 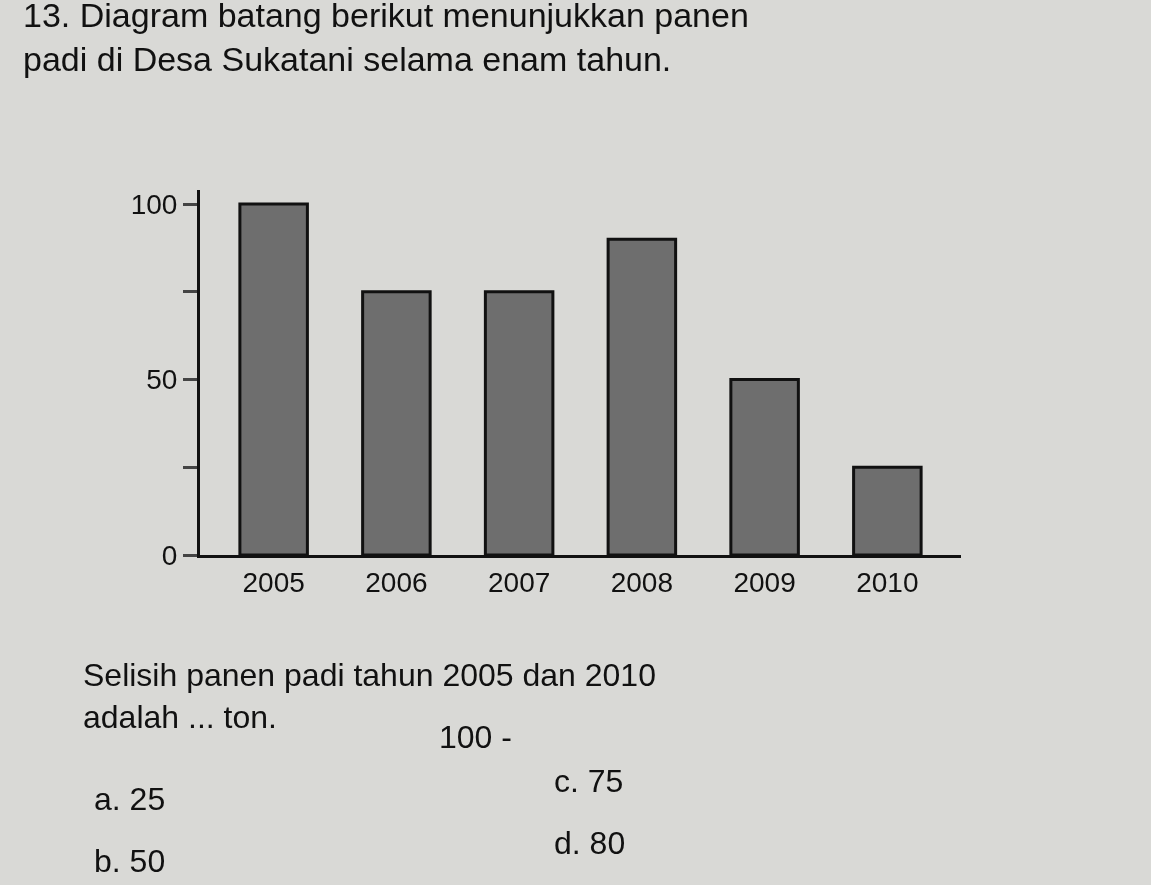 What do you see at coordinates (589, 781) in the screenshot?
I see `text: c. 75` at bounding box center [589, 781].